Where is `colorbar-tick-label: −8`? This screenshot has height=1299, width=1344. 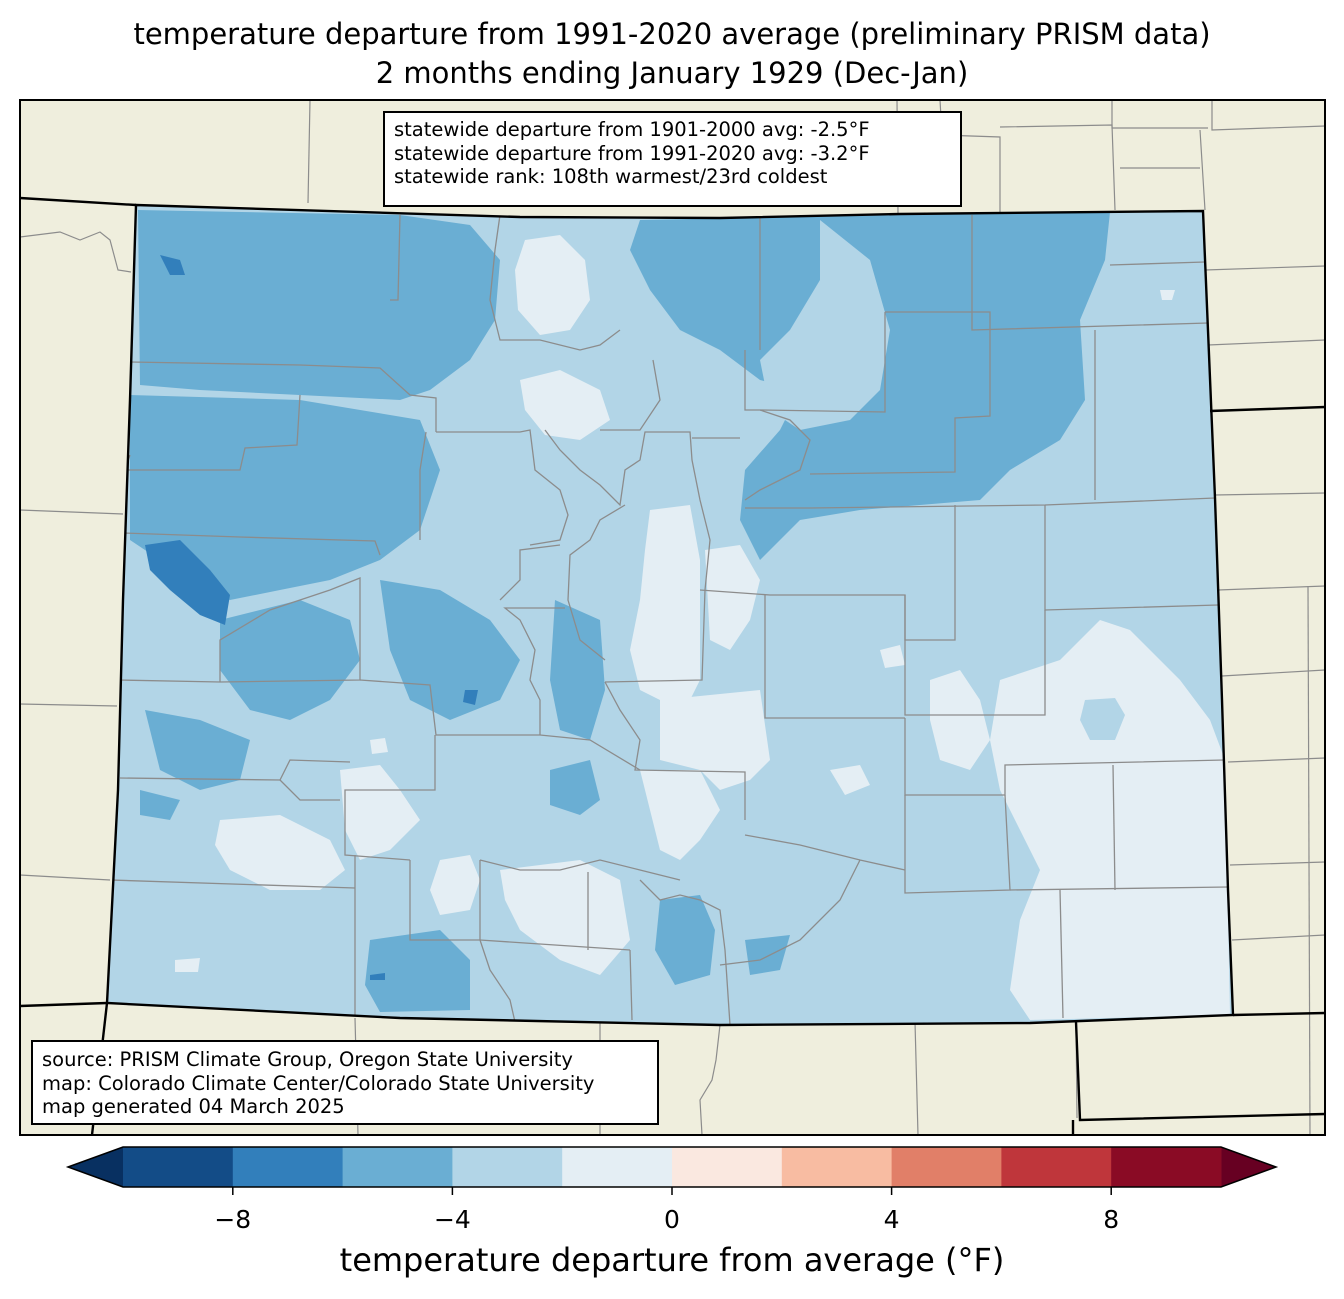
colorbar-tick-label: −8 is located at coordinates (233, 1219).